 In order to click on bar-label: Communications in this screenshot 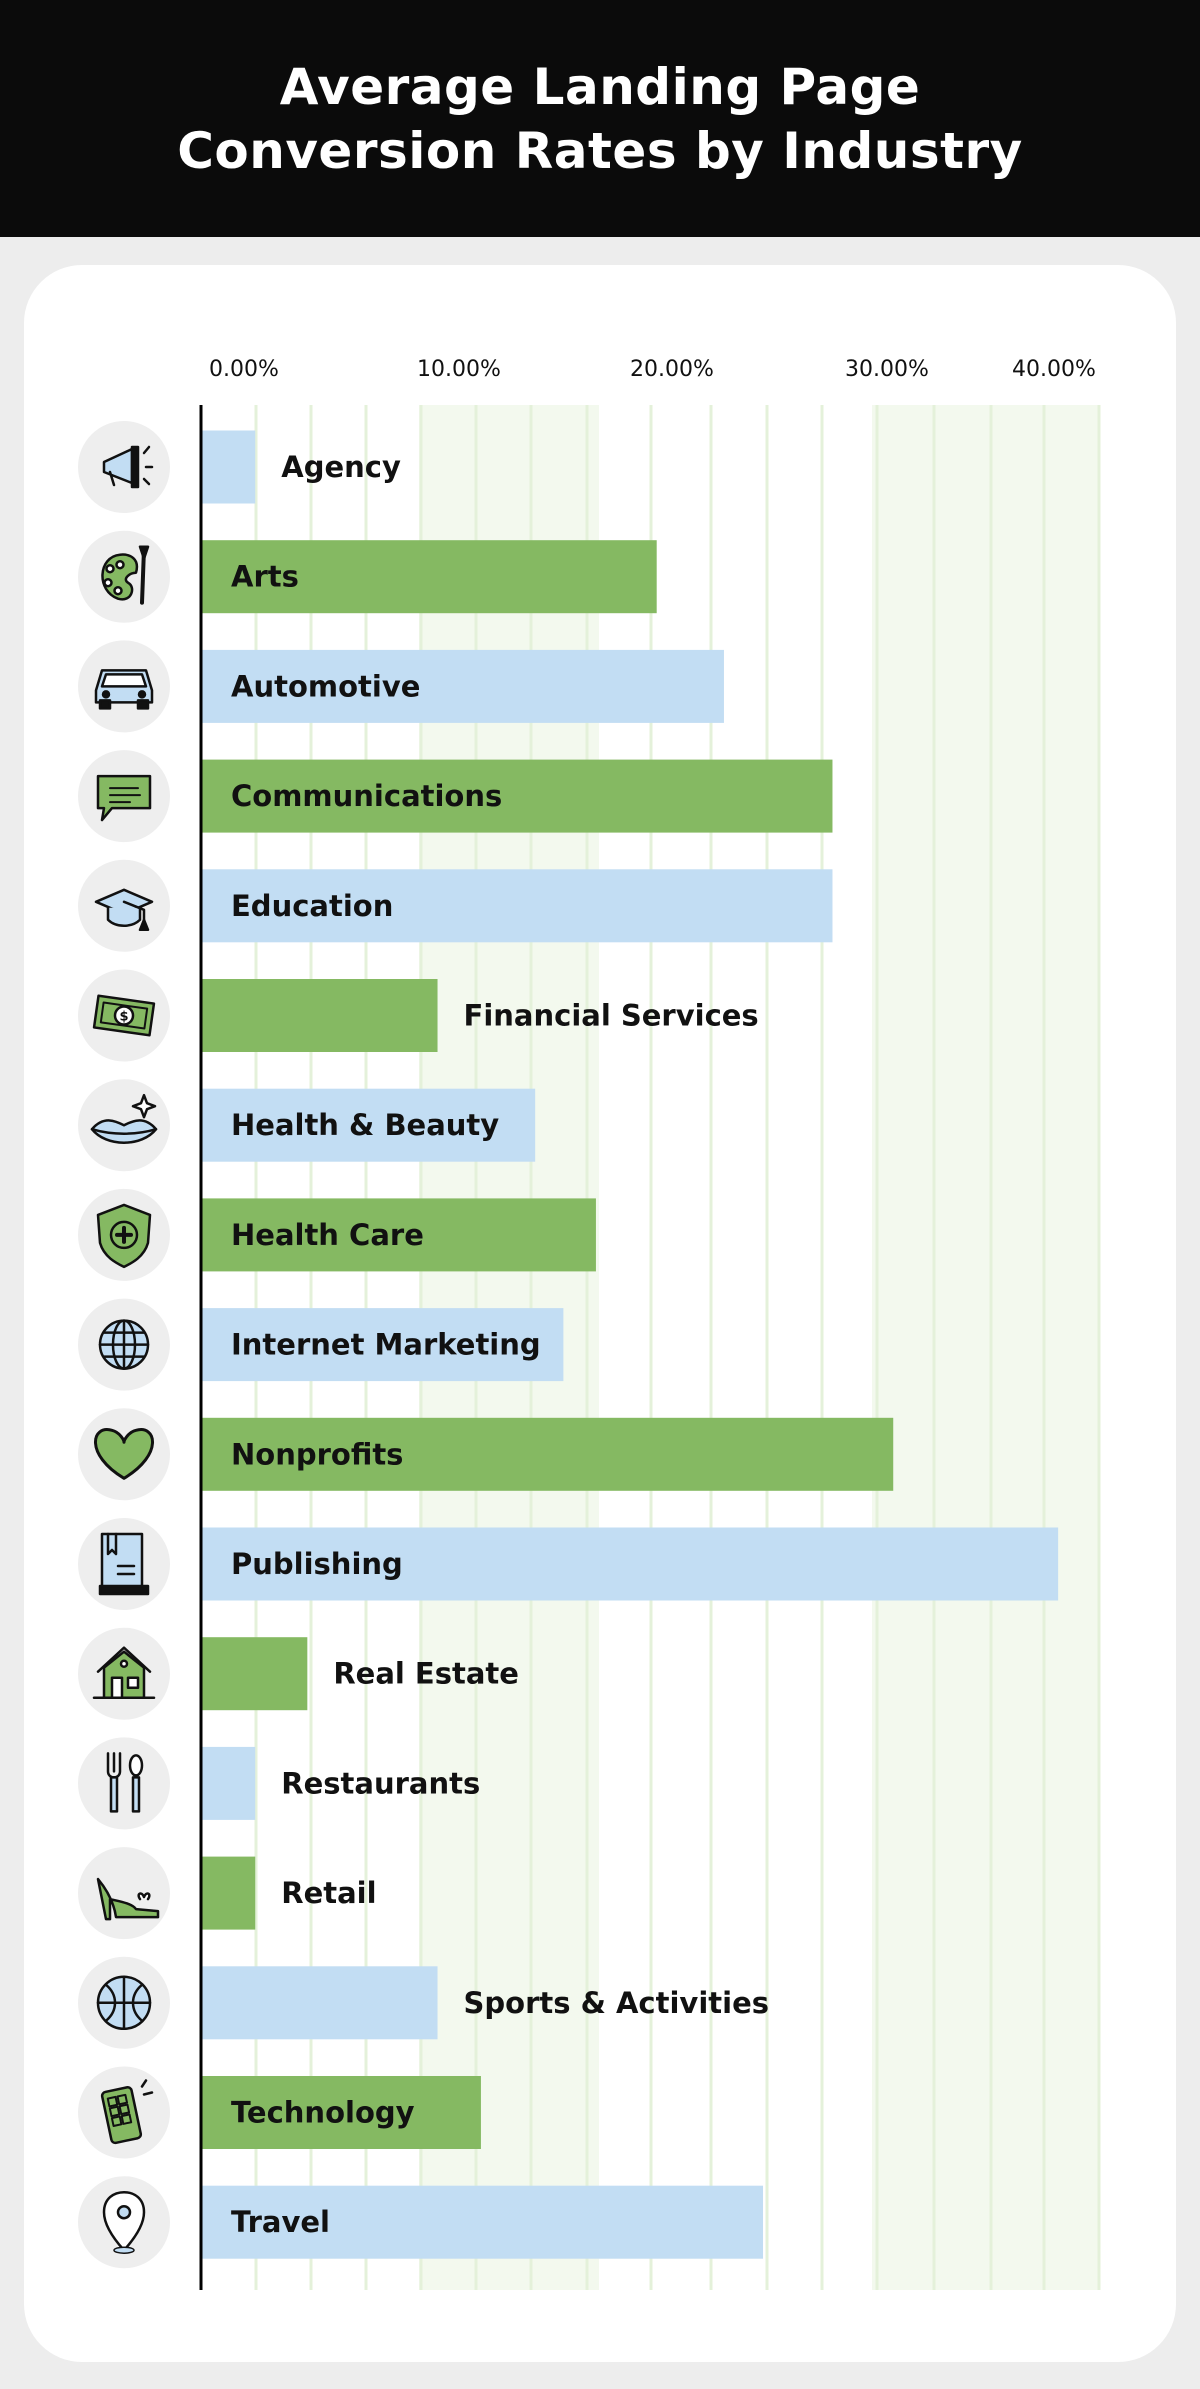, I will do `click(366, 796)`.